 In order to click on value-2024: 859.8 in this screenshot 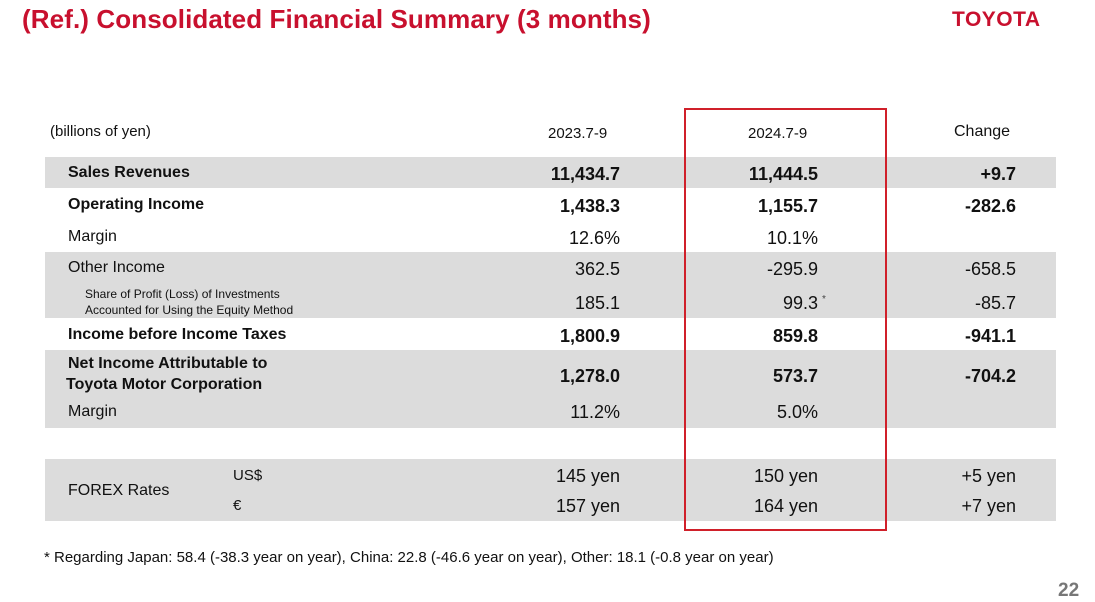, I will do `click(795, 336)`.